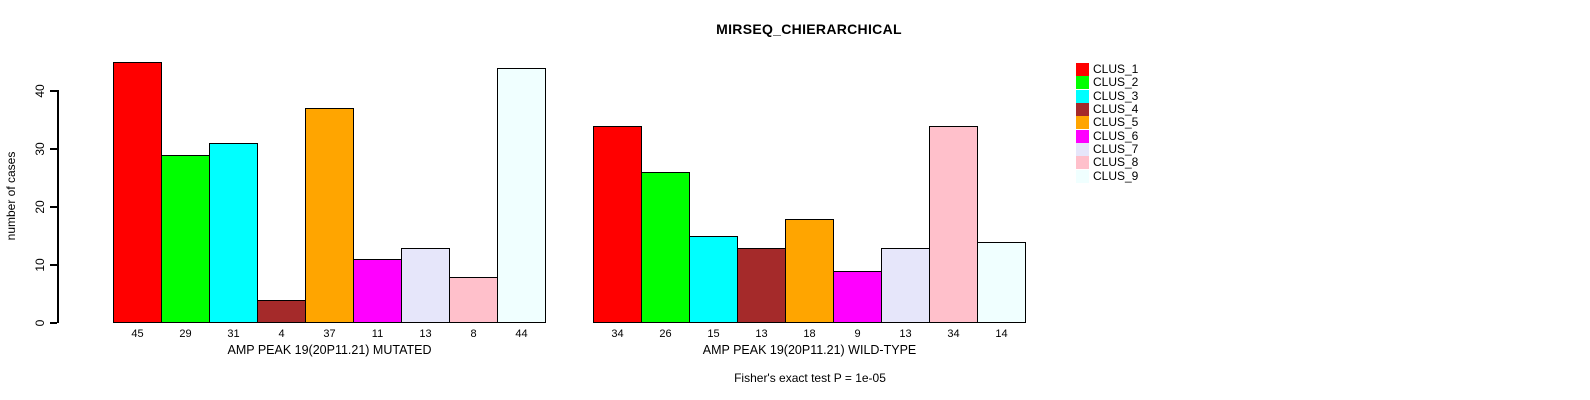 This screenshot has height=400, width=1590. What do you see at coordinates (329, 350) in the screenshot?
I see `x-axis-label-mutated: AMP PEAK 19(20P11.21) MUTATED` at bounding box center [329, 350].